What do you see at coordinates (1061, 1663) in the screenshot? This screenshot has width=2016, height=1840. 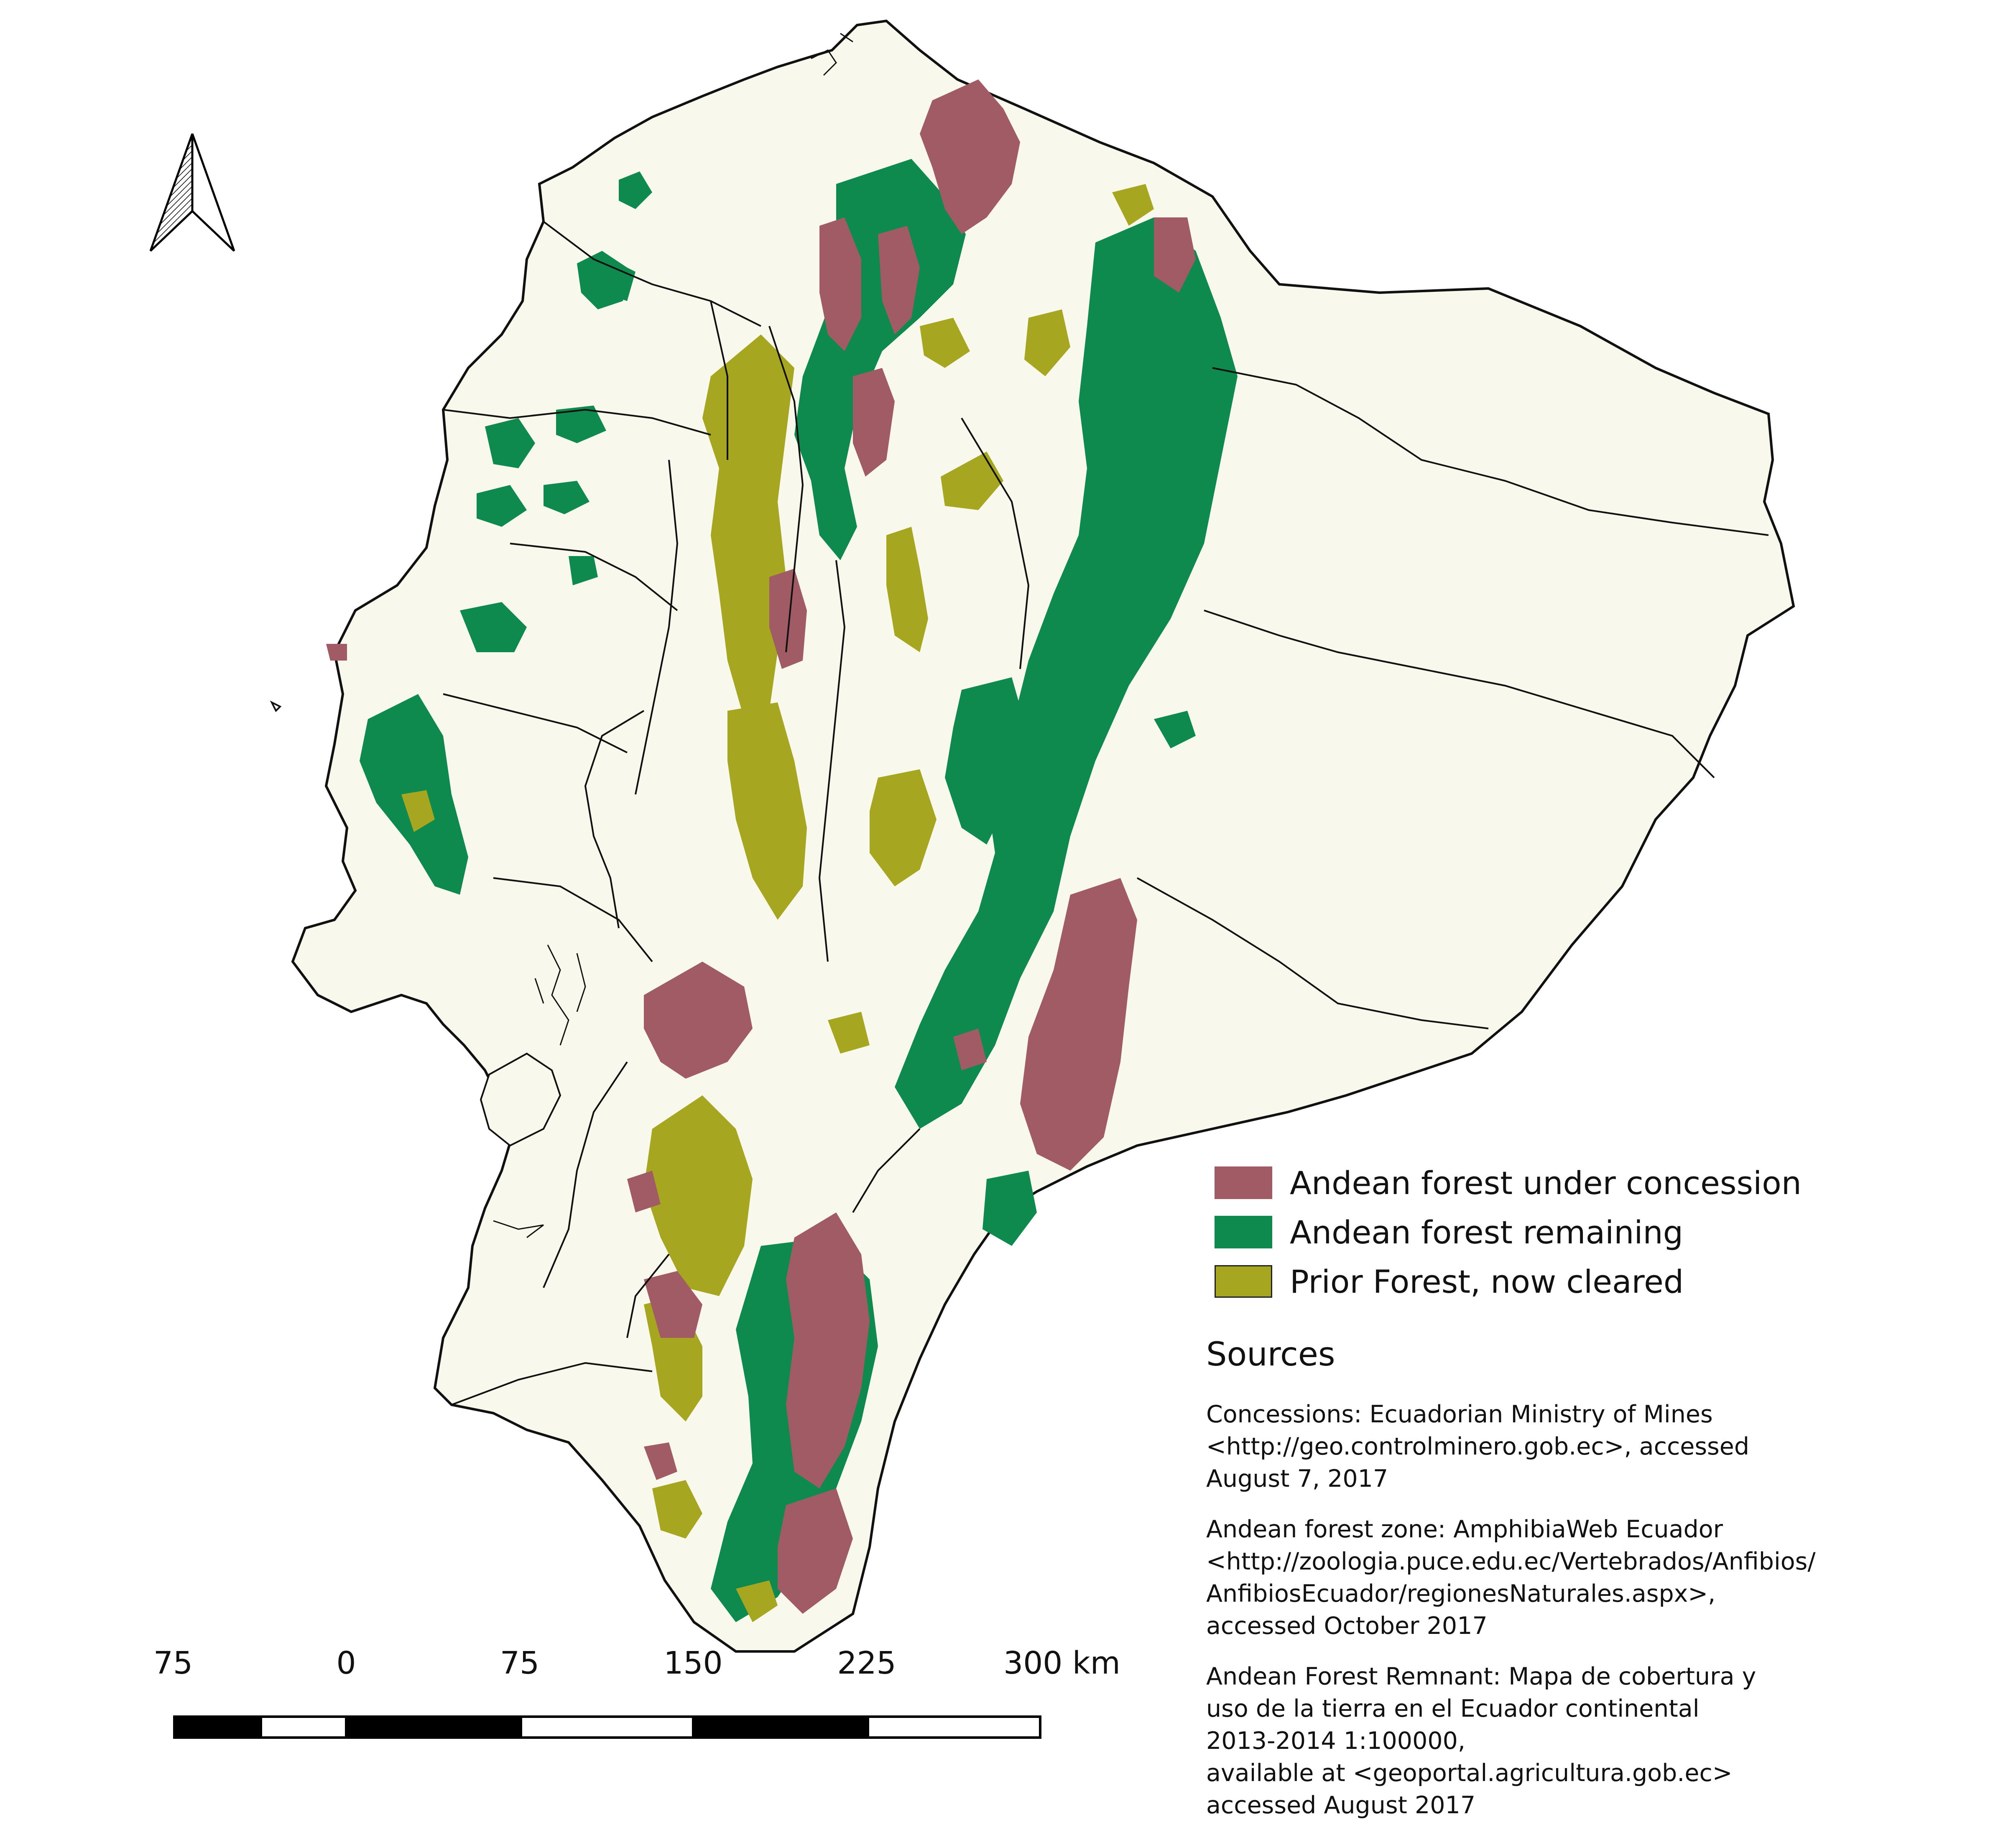 I see `scale-label: 300 km` at bounding box center [1061, 1663].